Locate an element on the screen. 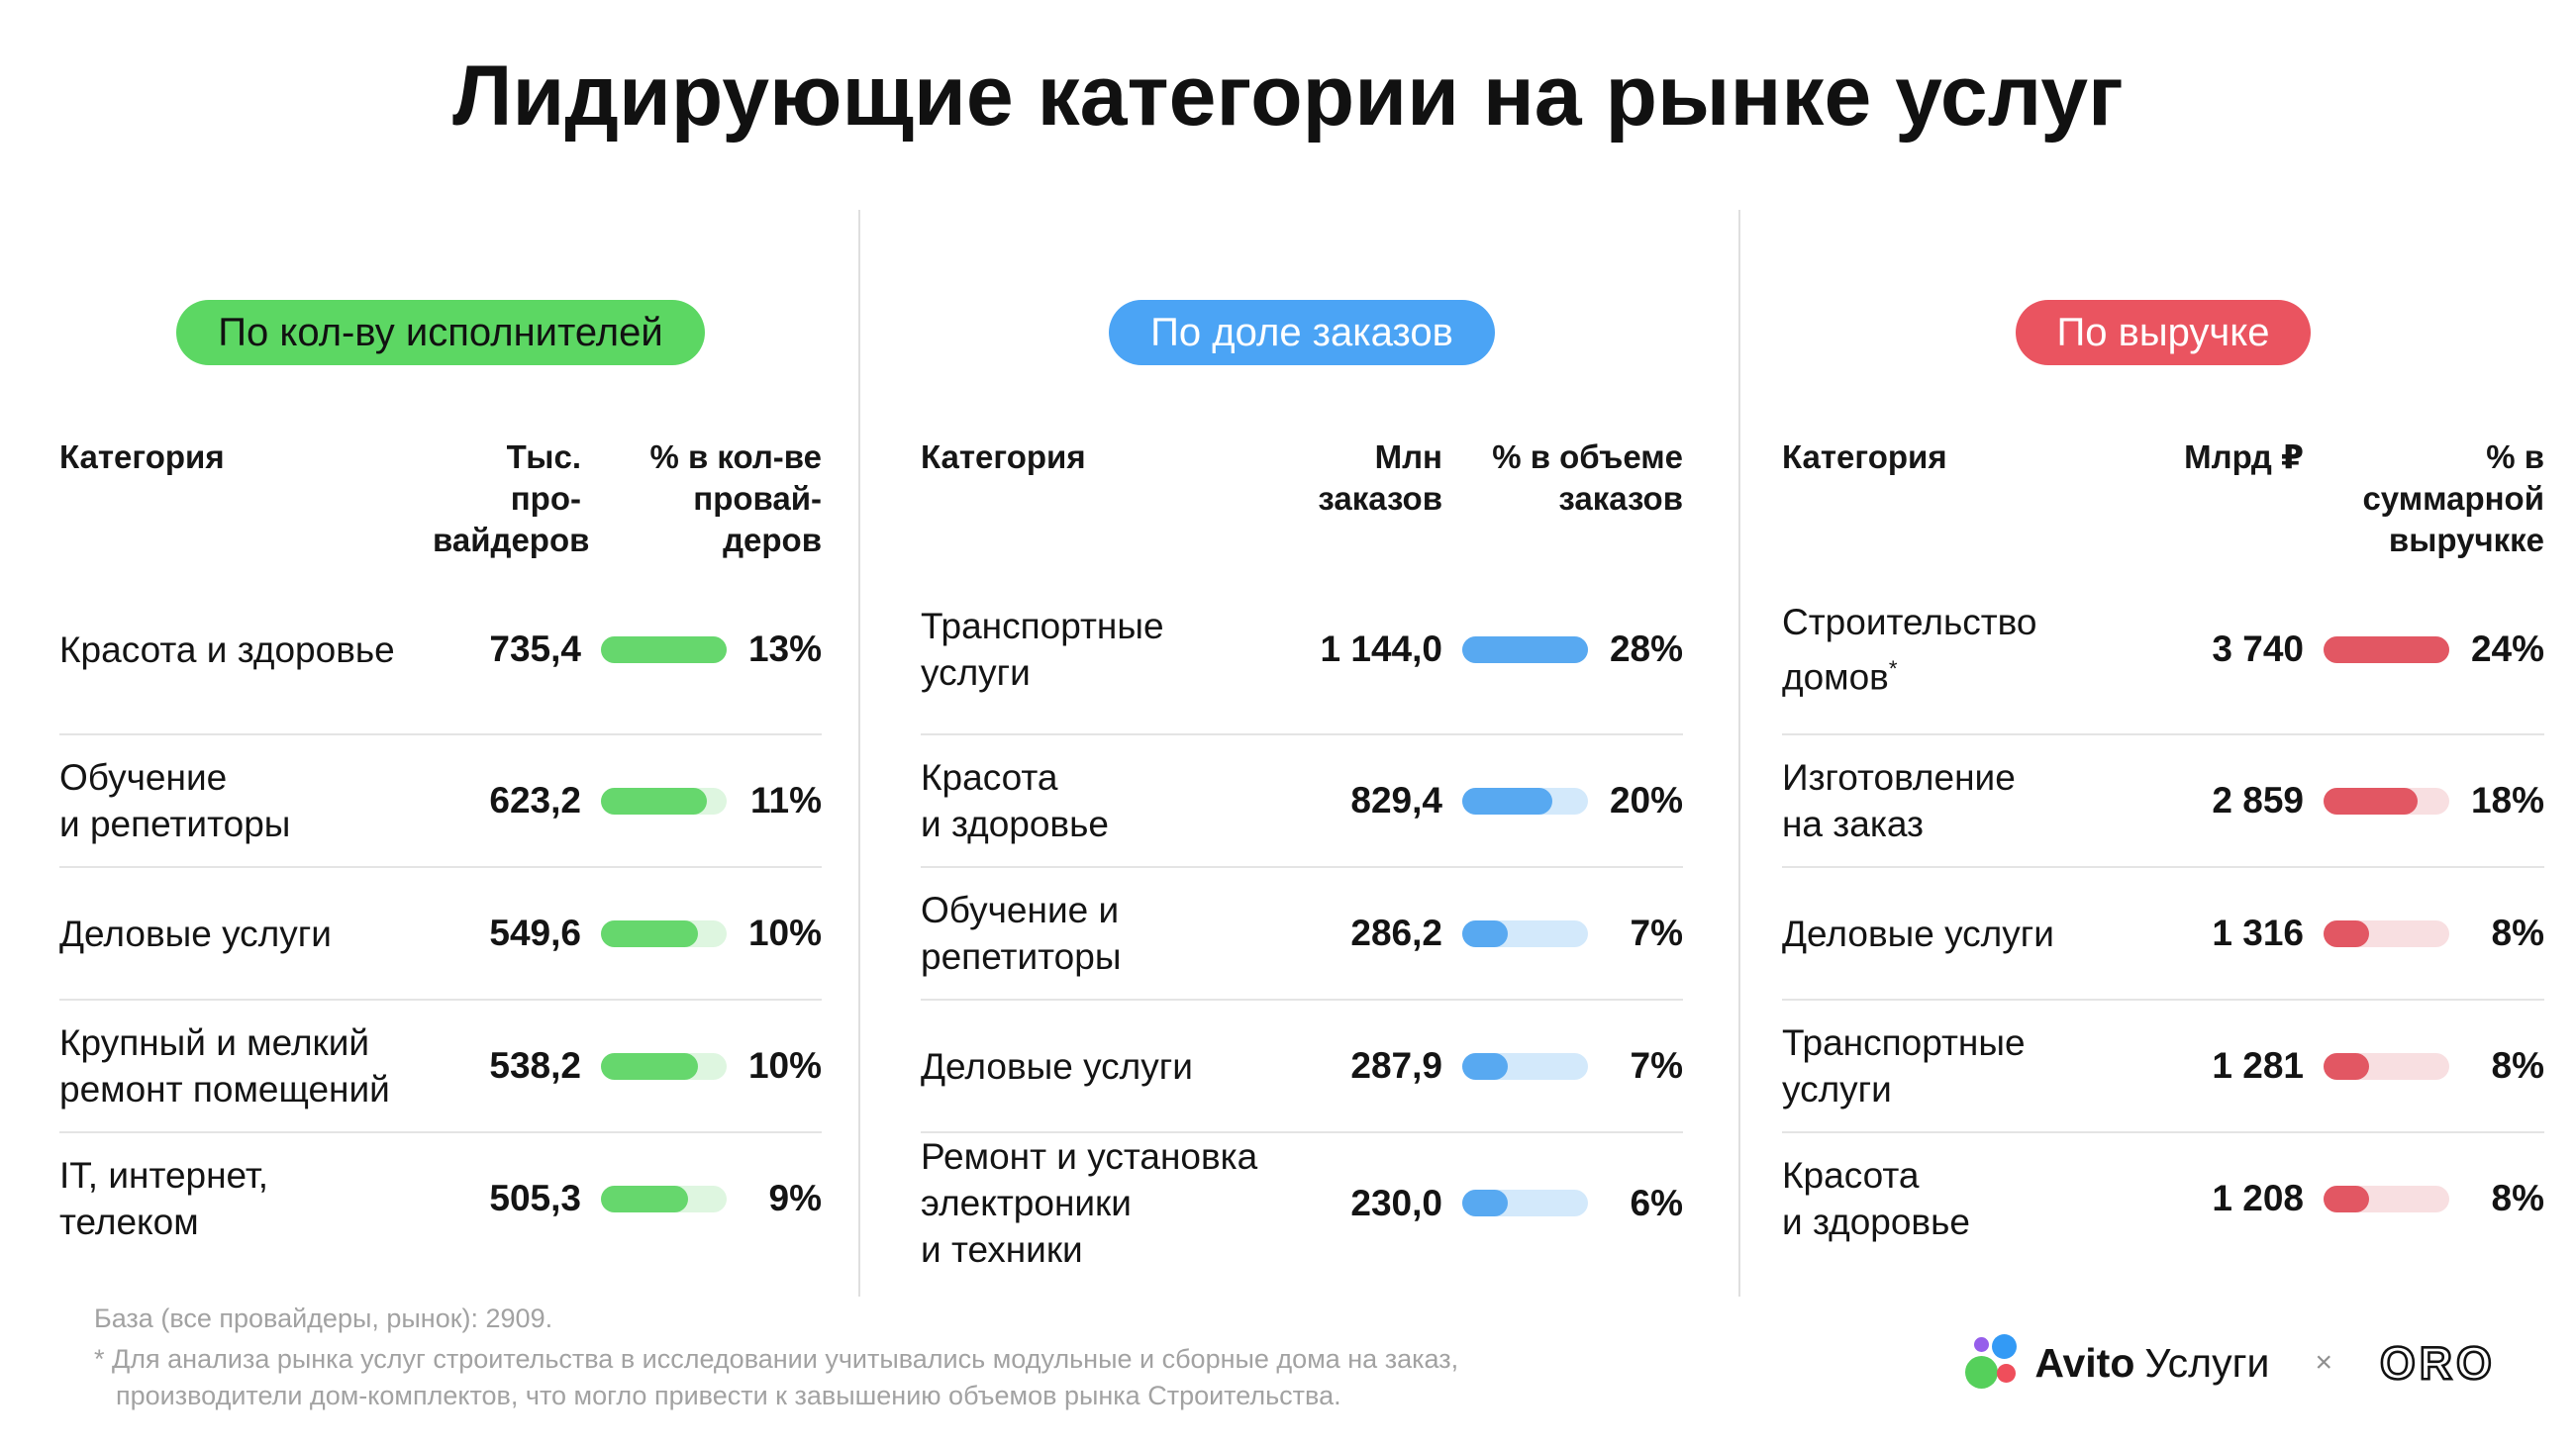  percent-label: 13% is located at coordinates (785, 648).